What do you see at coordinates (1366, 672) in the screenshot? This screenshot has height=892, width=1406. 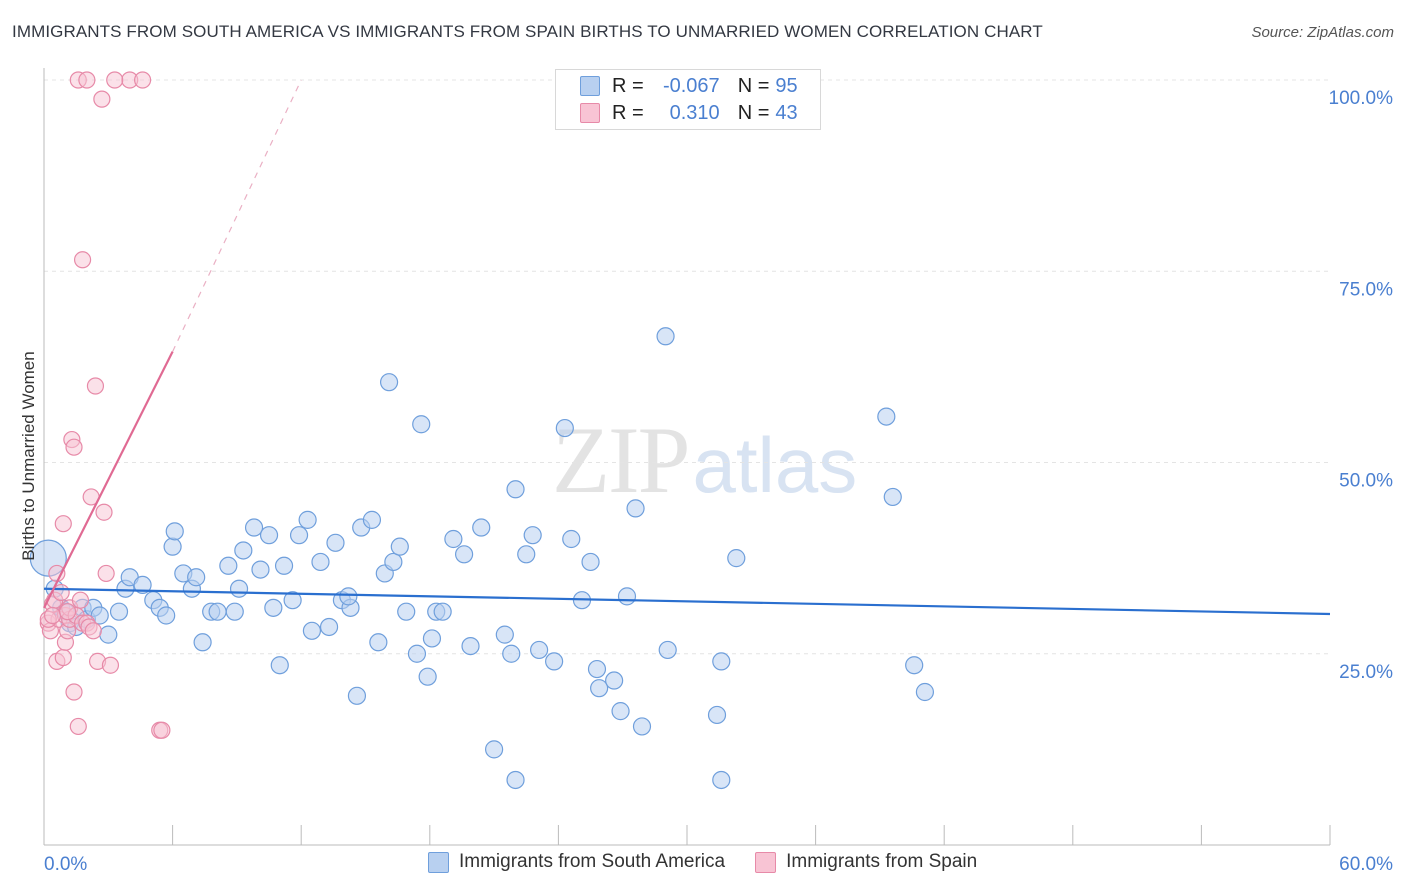 I see `y-tick-label: 25.0%` at bounding box center [1366, 672].